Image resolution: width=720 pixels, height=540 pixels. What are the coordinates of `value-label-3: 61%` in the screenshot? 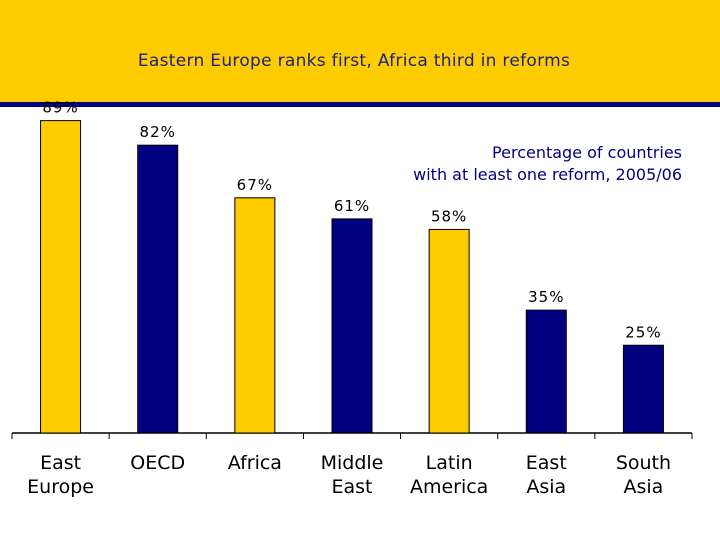 It's located at (352, 206).